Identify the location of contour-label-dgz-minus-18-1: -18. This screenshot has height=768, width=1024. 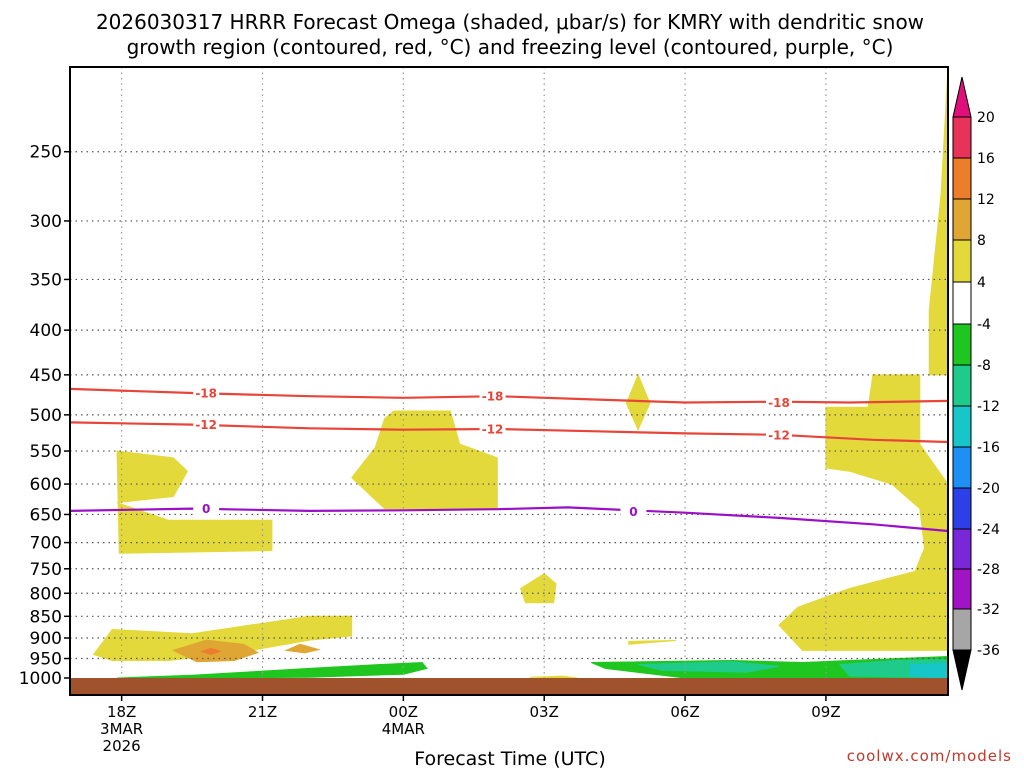
(493, 397).